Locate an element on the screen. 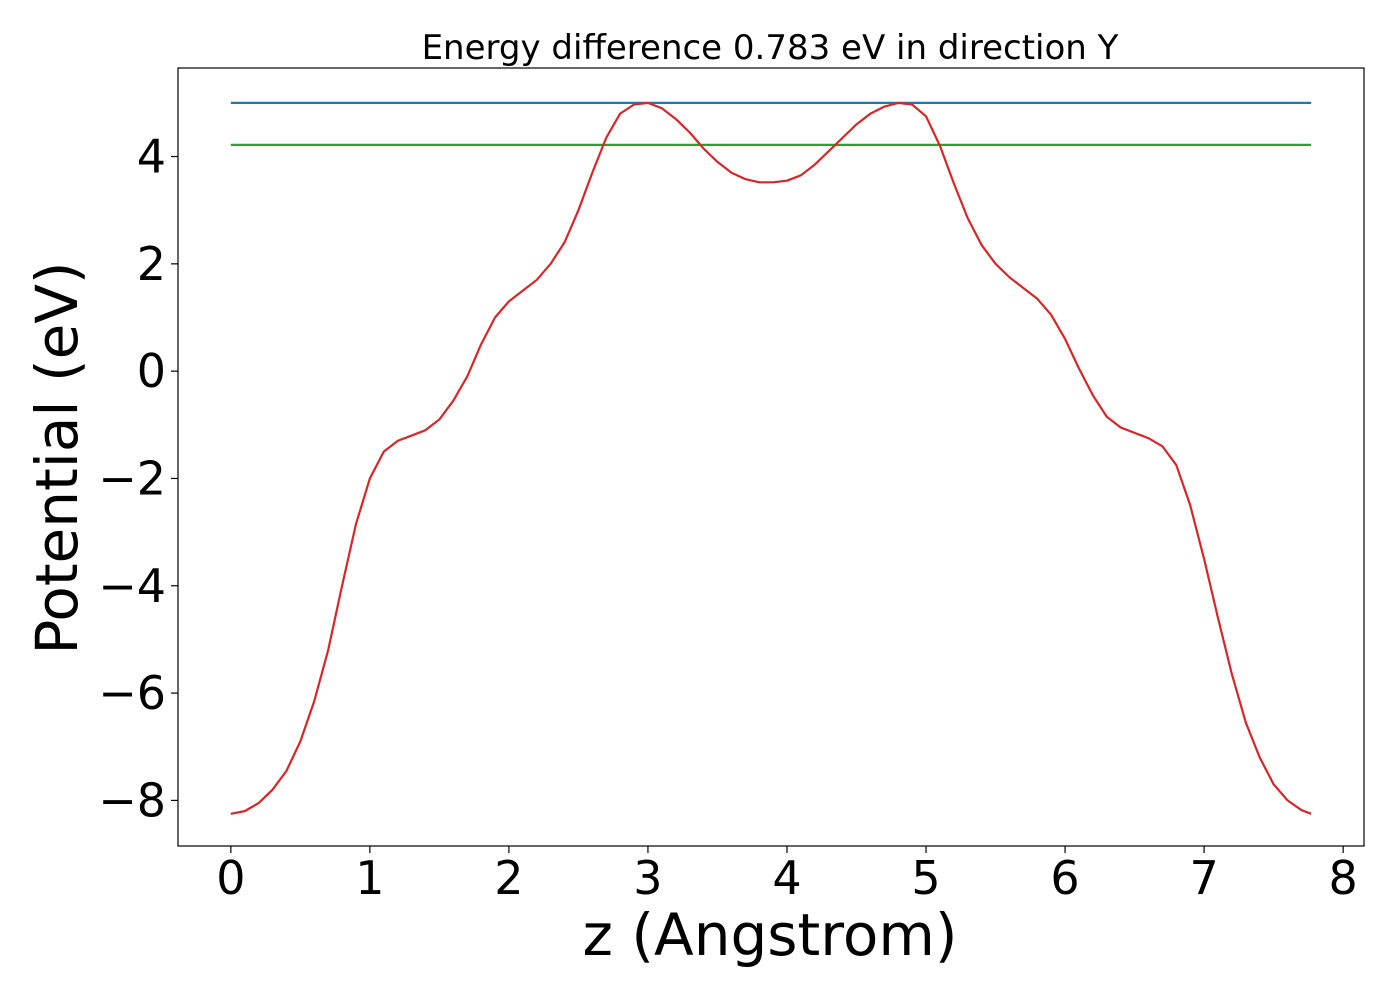 This screenshot has height=1000, width=1400. x-tick-label: 5 is located at coordinates (925, 878).